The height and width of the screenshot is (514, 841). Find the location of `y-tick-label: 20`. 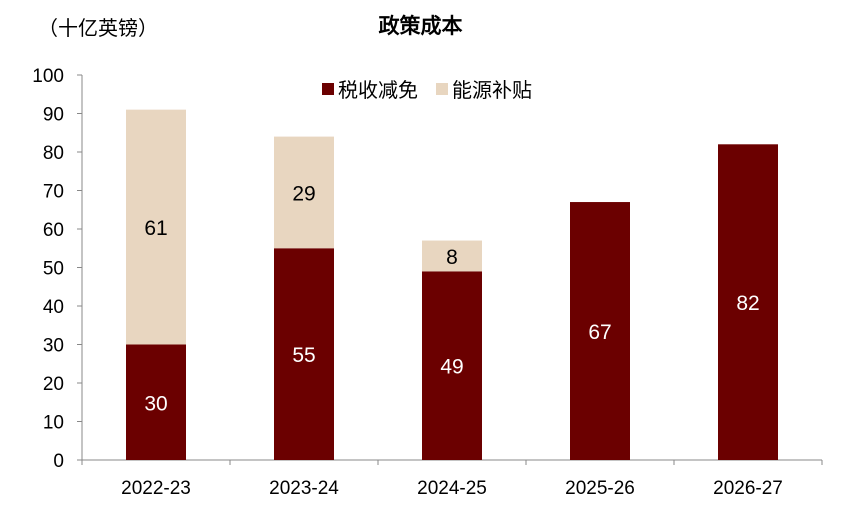

y-tick-label: 20 is located at coordinates (53, 384).